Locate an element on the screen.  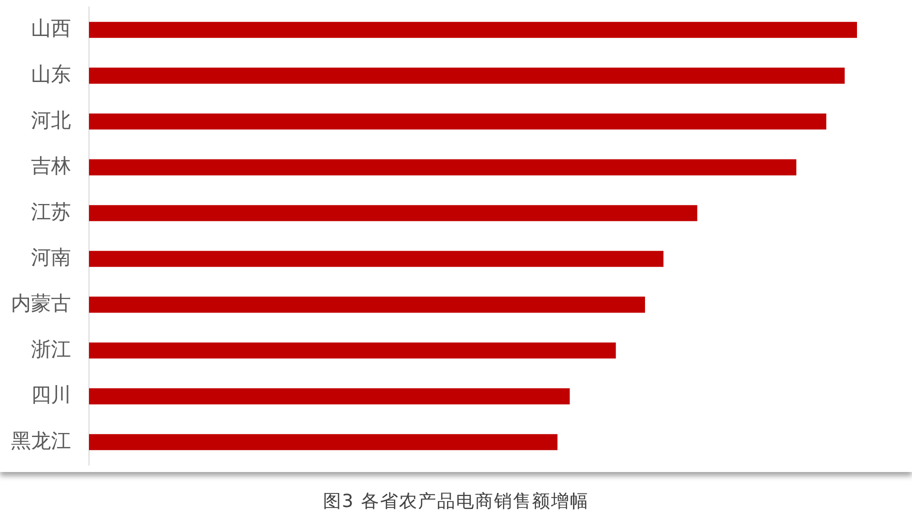
y-tick-label: 吉林 is located at coordinates (51, 167).